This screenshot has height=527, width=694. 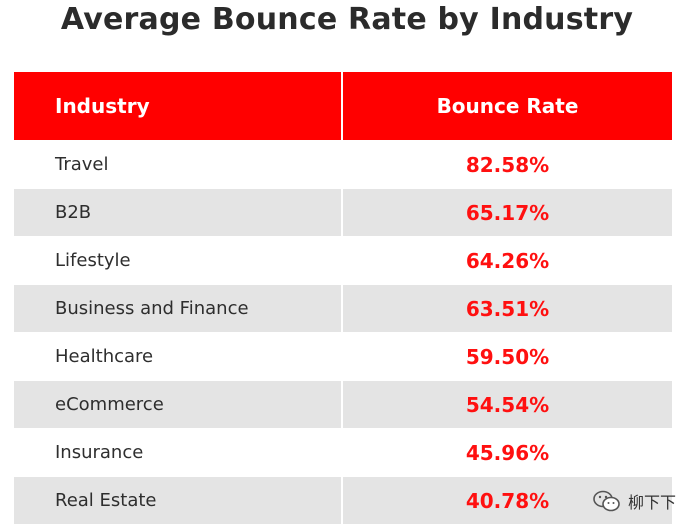 What do you see at coordinates (178, 106) in the screenshot?
I see `column-header-industry: Industry` at bounding box center [178, 106].